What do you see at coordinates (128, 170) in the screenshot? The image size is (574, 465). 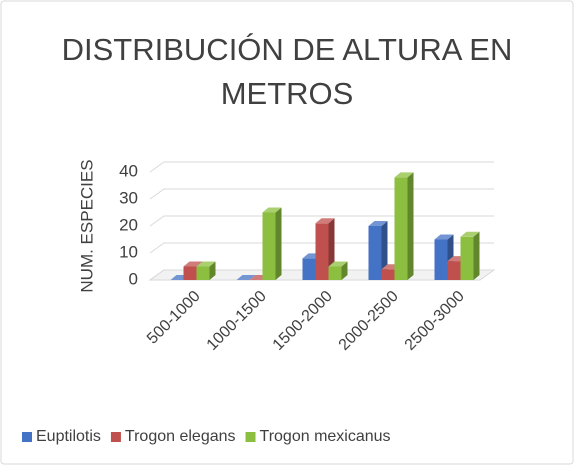 I see `y-tick-label: 40` at bounding box center [128, 170].